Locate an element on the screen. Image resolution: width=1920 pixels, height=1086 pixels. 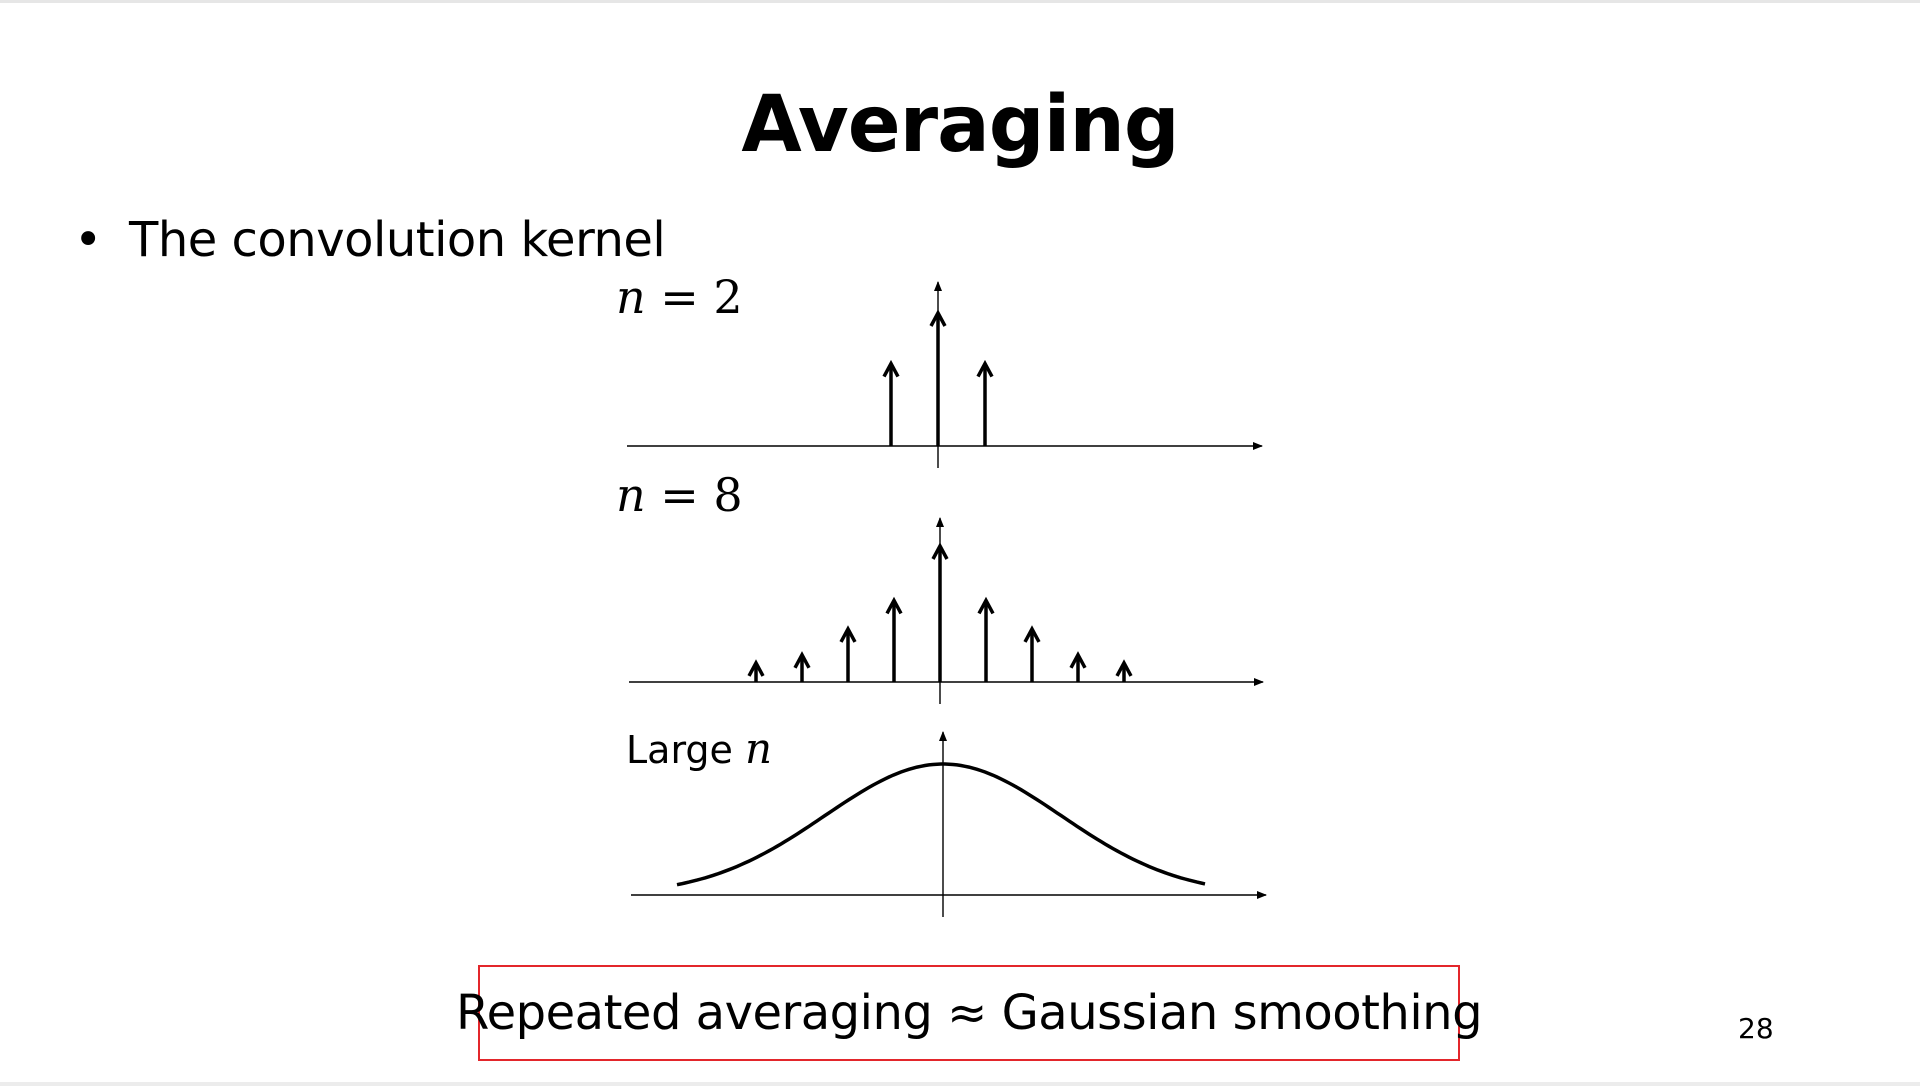
page-number: 28 is located at coordinates (1756, 1028).